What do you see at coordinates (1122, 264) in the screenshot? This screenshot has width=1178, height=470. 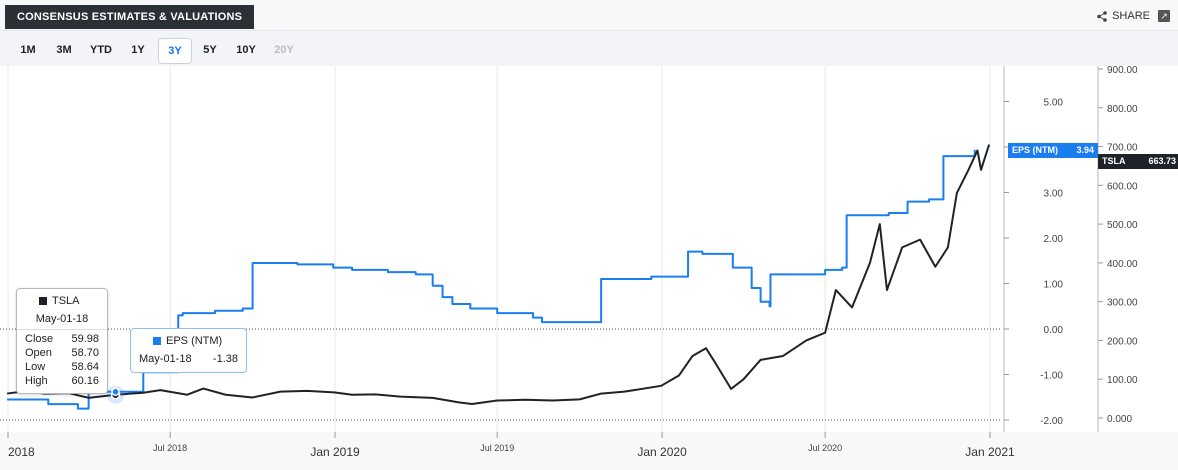 I see `right-axis-tick-label: 400.00` at bounding box center [1122, 264].